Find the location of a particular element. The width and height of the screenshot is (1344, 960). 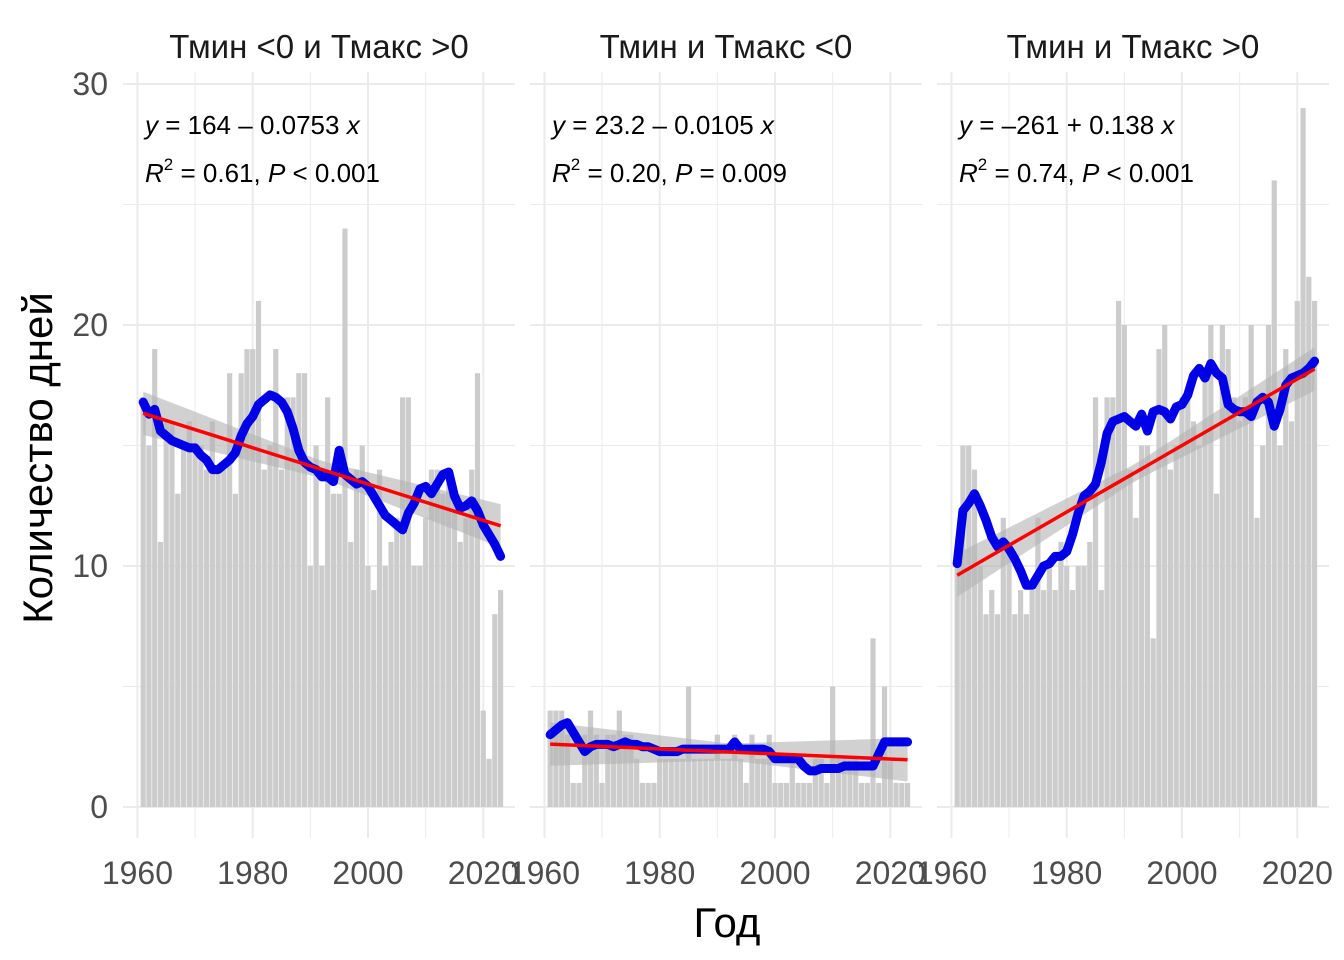

regression-equation: y = 23.2 – 0.0105 x is located at coordinates (662, 125).